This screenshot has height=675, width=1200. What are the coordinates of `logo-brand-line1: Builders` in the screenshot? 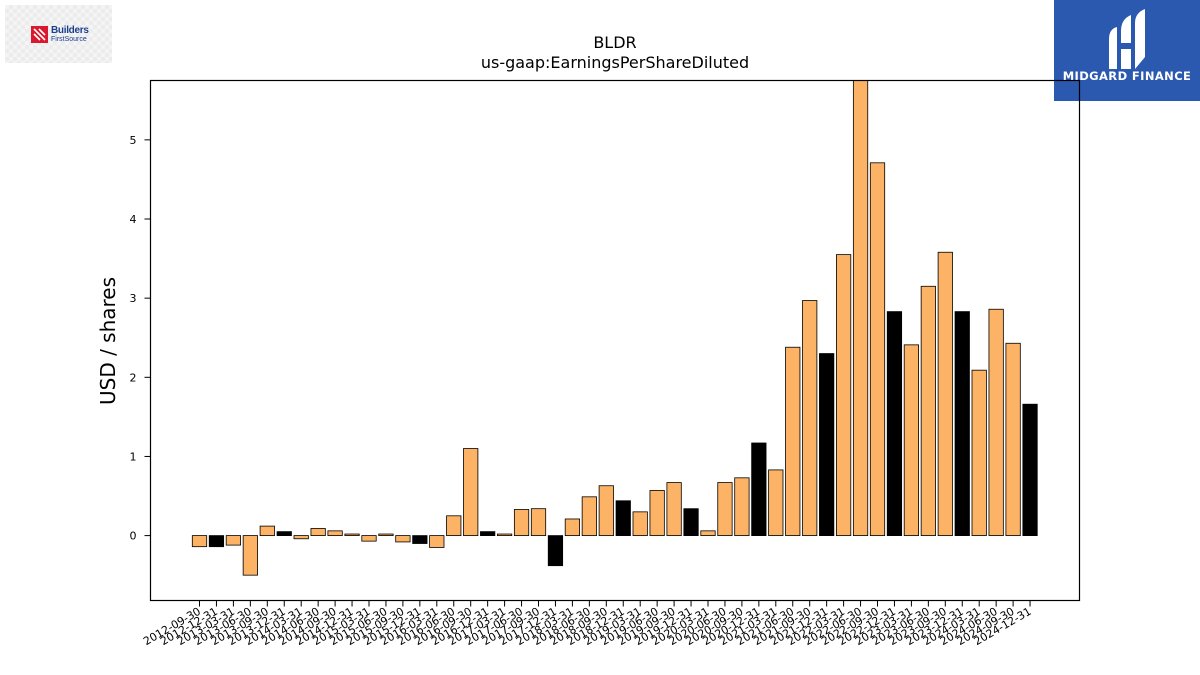 It's located at (70, 30).